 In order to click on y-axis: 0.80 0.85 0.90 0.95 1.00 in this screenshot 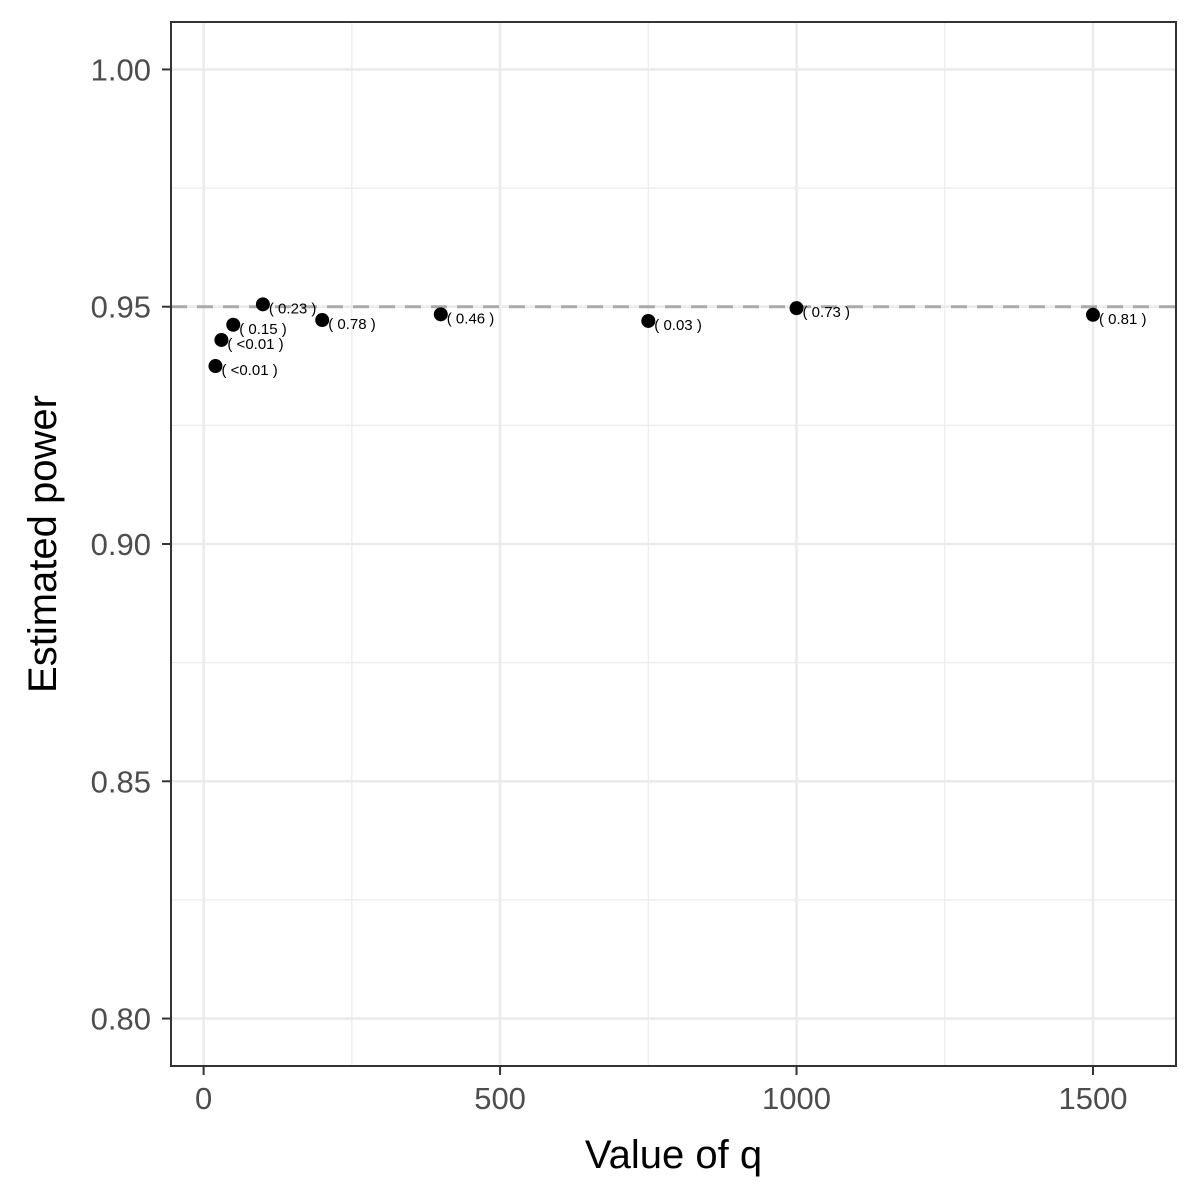, I will do `click(131, 544)`.